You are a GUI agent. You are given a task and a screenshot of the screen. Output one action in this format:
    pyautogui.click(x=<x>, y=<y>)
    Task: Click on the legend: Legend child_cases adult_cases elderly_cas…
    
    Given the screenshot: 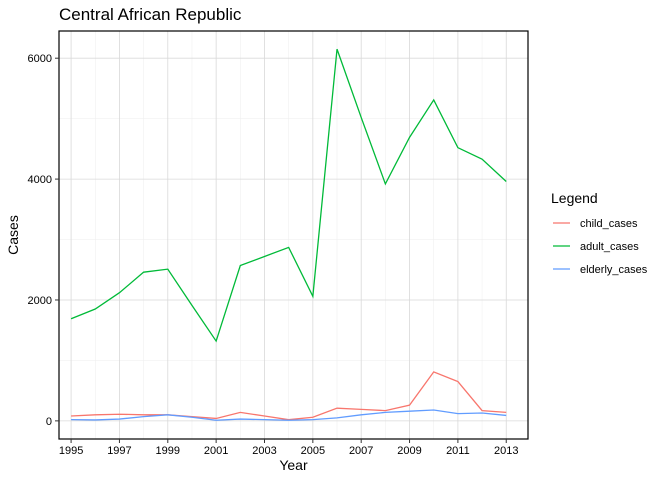 What is the action you would take?
    pyautogui.click(x=599, y=233)
    